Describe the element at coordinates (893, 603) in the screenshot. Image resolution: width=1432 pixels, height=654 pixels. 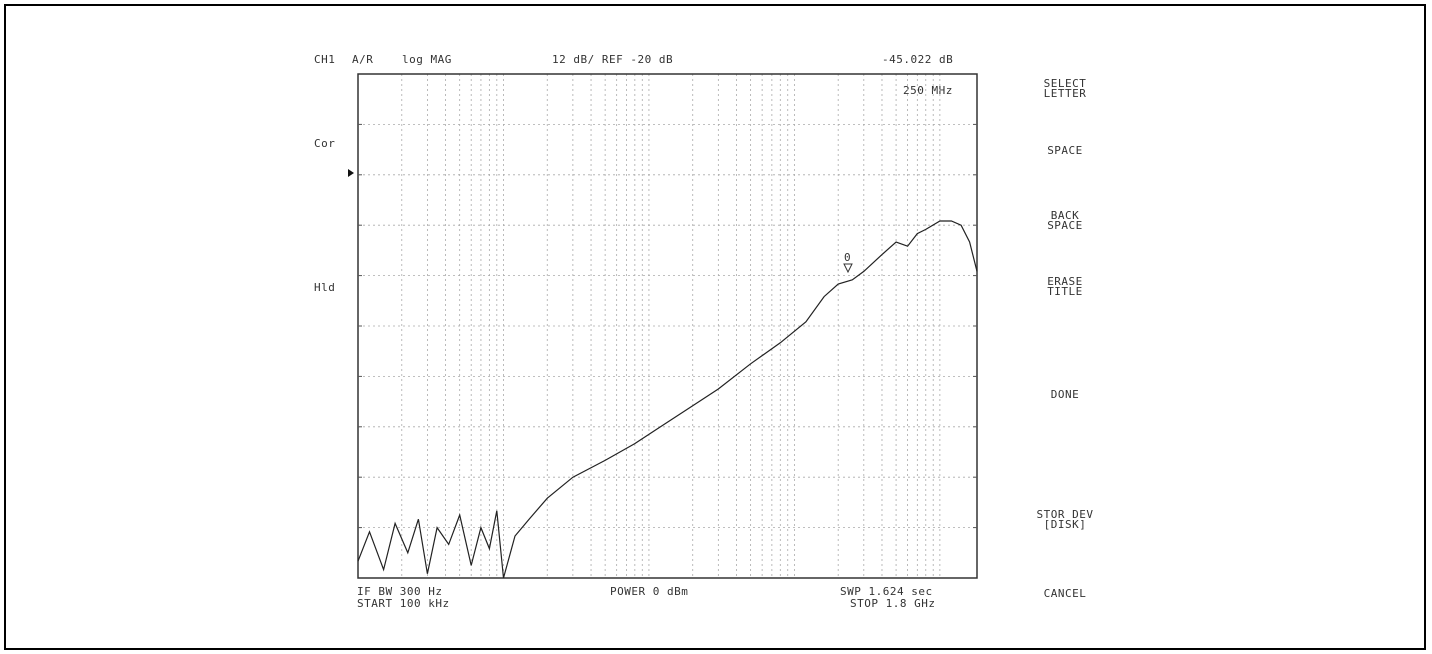
I see `stop-frequency-label: STOP 1.8 GHz` at that location.